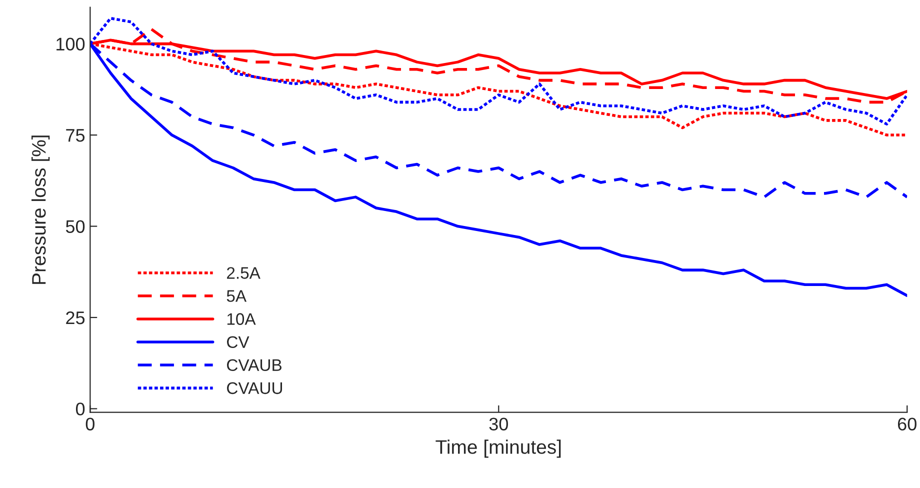  Describe the element at coordinates (254, 388) in the screenshot. I see `legend-label: CVAUU` at that location.